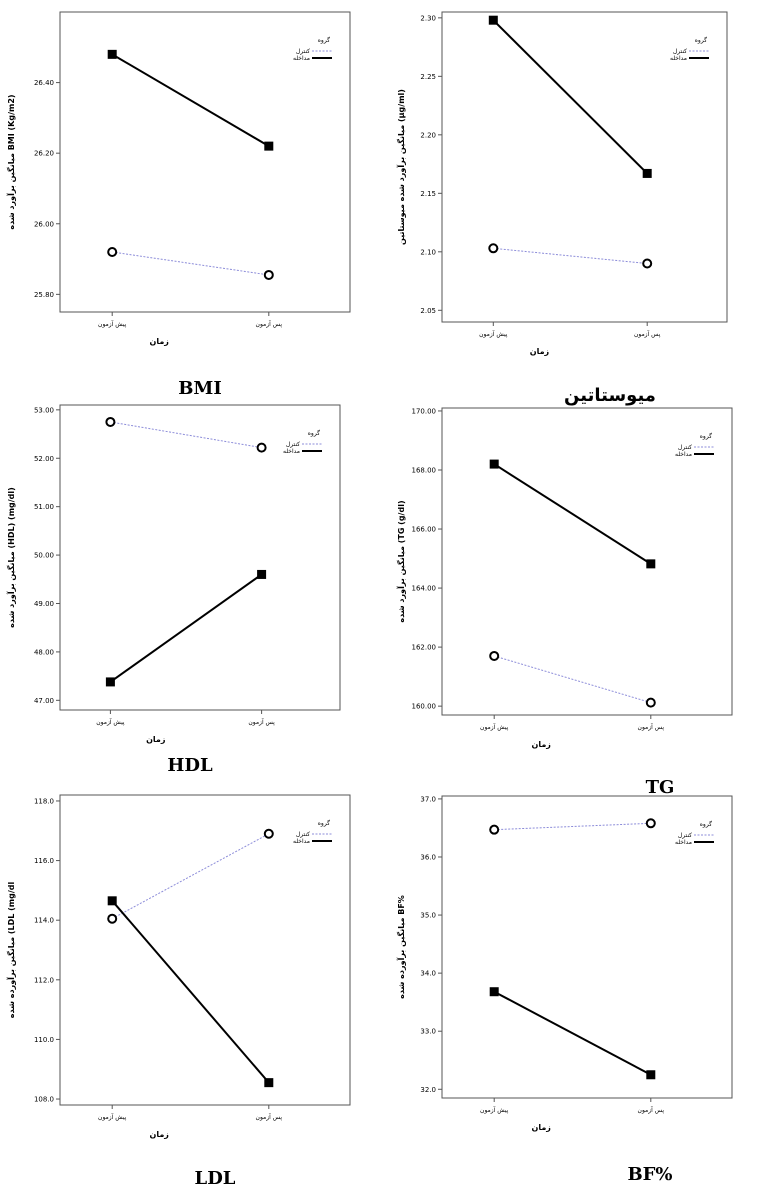 This screenshot has width=776, height=1192. I want to click on y-tick-label: 33.0, so click(428, 1032).